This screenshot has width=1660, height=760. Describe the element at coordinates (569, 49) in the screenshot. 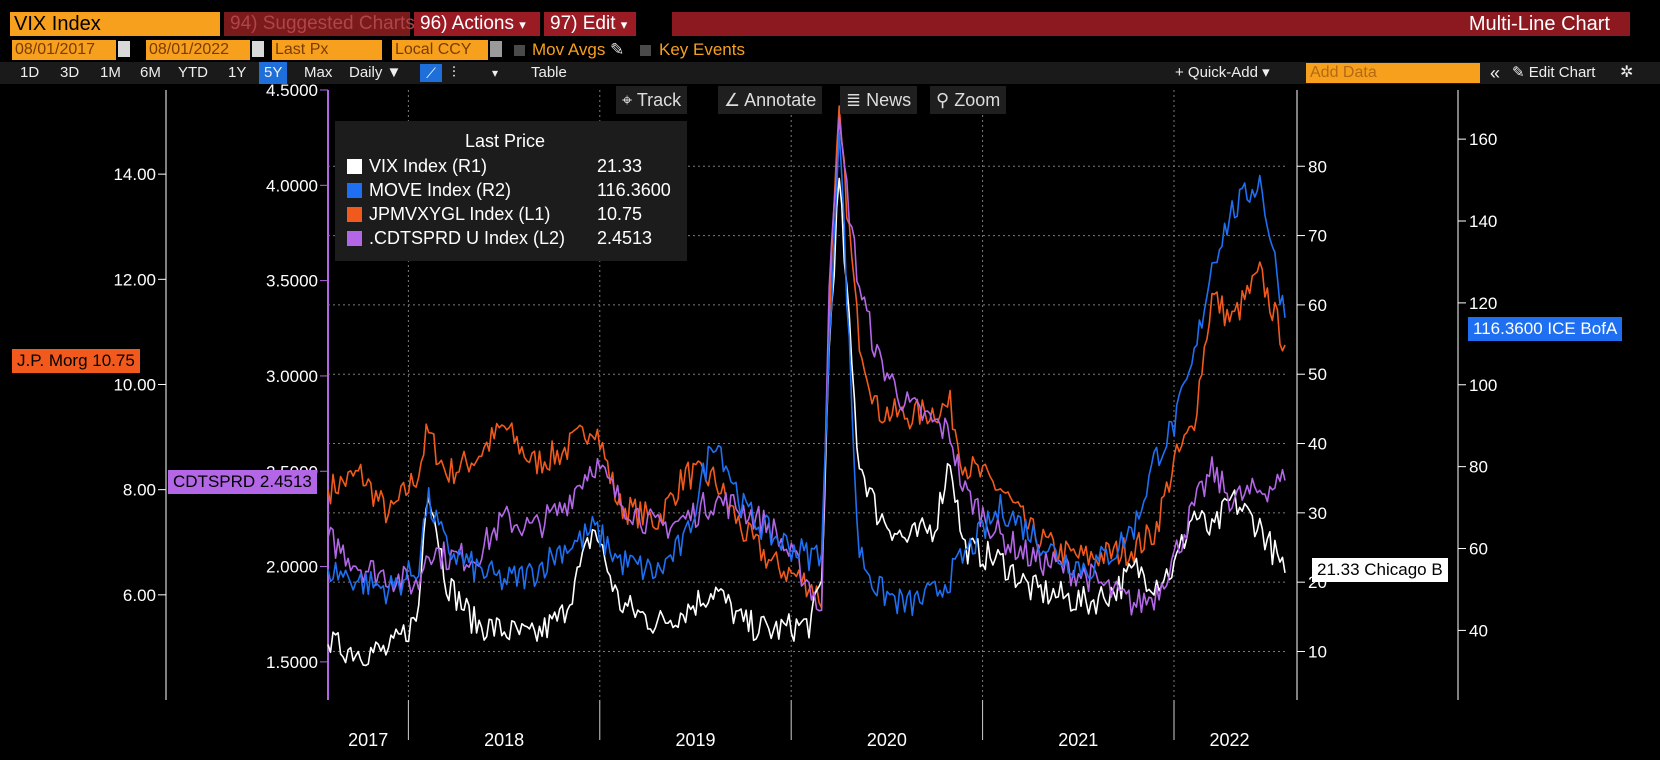

I see `mov-avgs-label: Mov Avgs` at that location.